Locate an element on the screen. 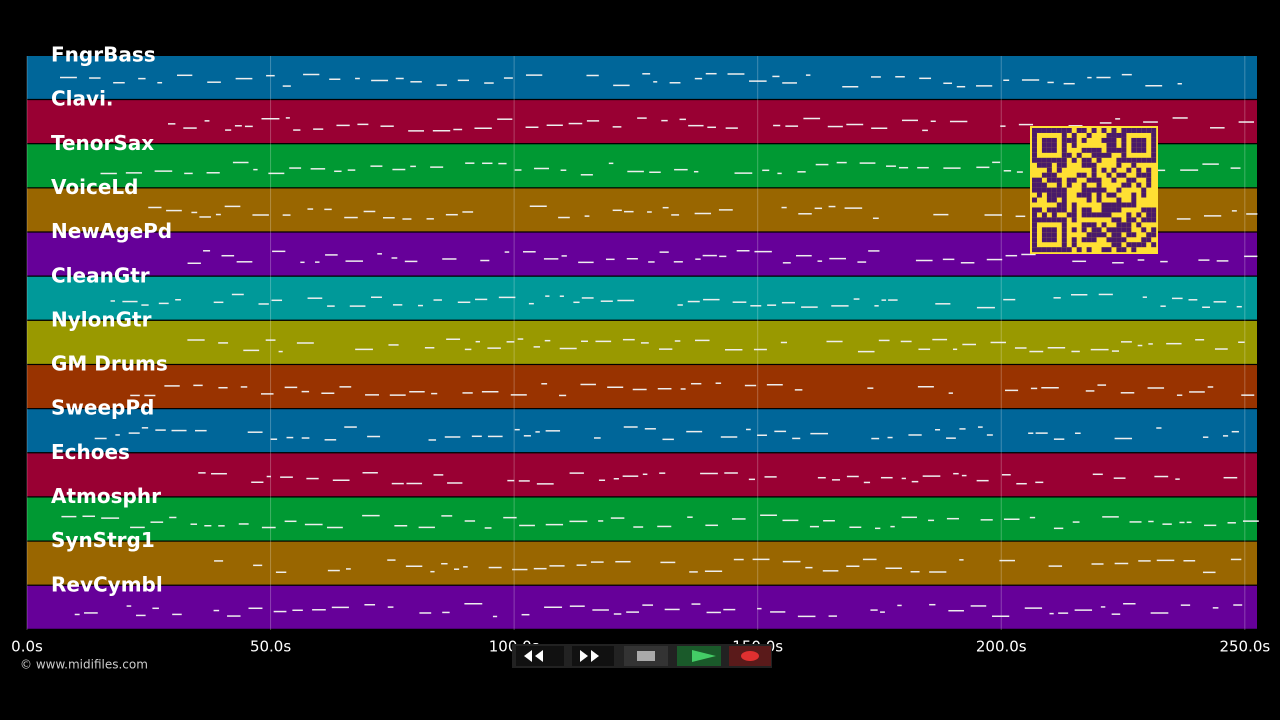 The height and width of the screenshot is (720, 1280). time-tick-label: 200.0s is located at coordinates (1001, 647).